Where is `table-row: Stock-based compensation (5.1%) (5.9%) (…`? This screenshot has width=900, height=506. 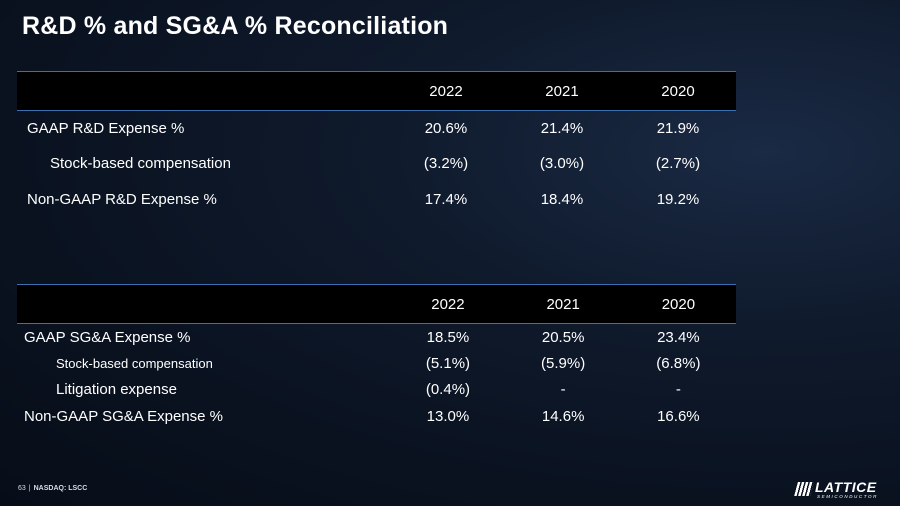 table-row: Stock-based compensation (5.1%) (5.9%) (… is located at coordinates (376, 363).